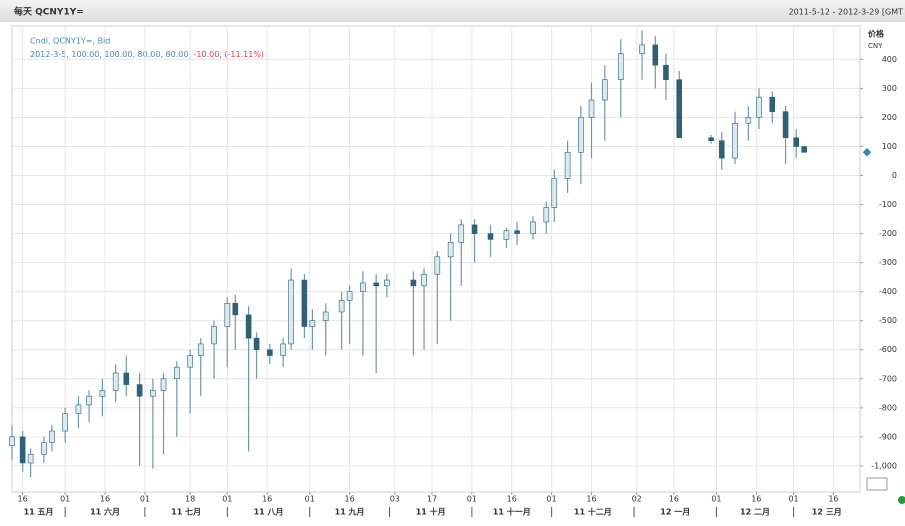 The height and width of the screenshot is (526, 905). I want to click on y-tick-label: -800, so click(888, 407).